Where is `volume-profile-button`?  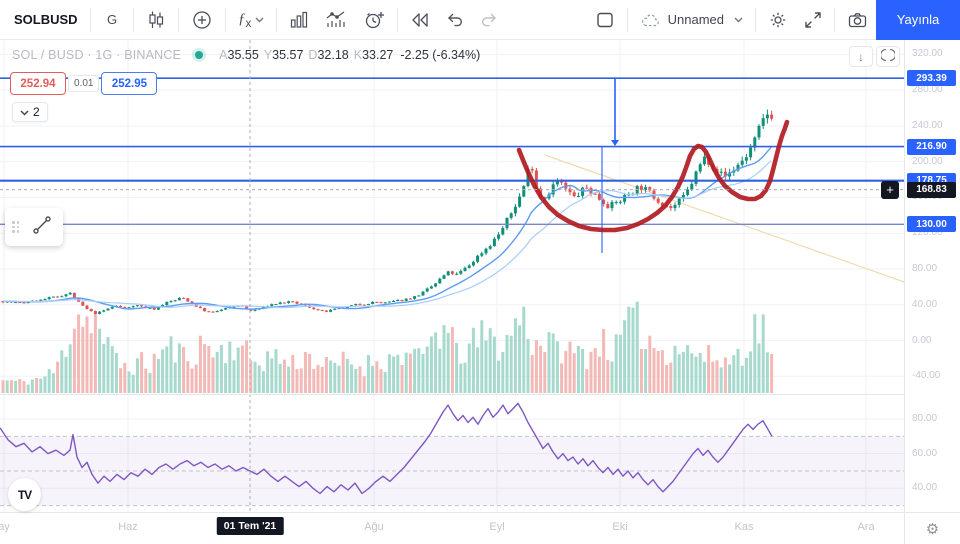 volume-profile-button is located at coordinates (299, 20).